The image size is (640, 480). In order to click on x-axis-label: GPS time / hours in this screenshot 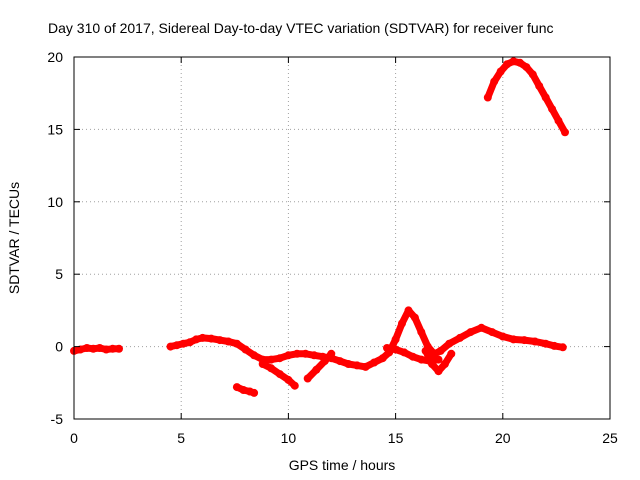, I will do `click(342, 465)`.